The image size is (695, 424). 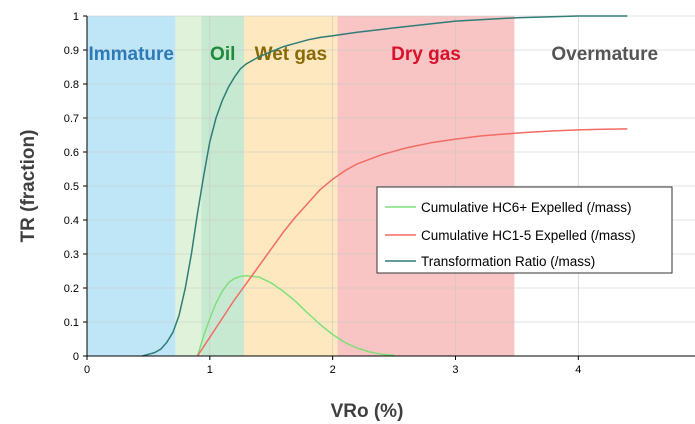 What do you see at coordinates (71, 289) in the screenshot?
I see `y-tick-label: 0.2` at bounding box center [71, 289].